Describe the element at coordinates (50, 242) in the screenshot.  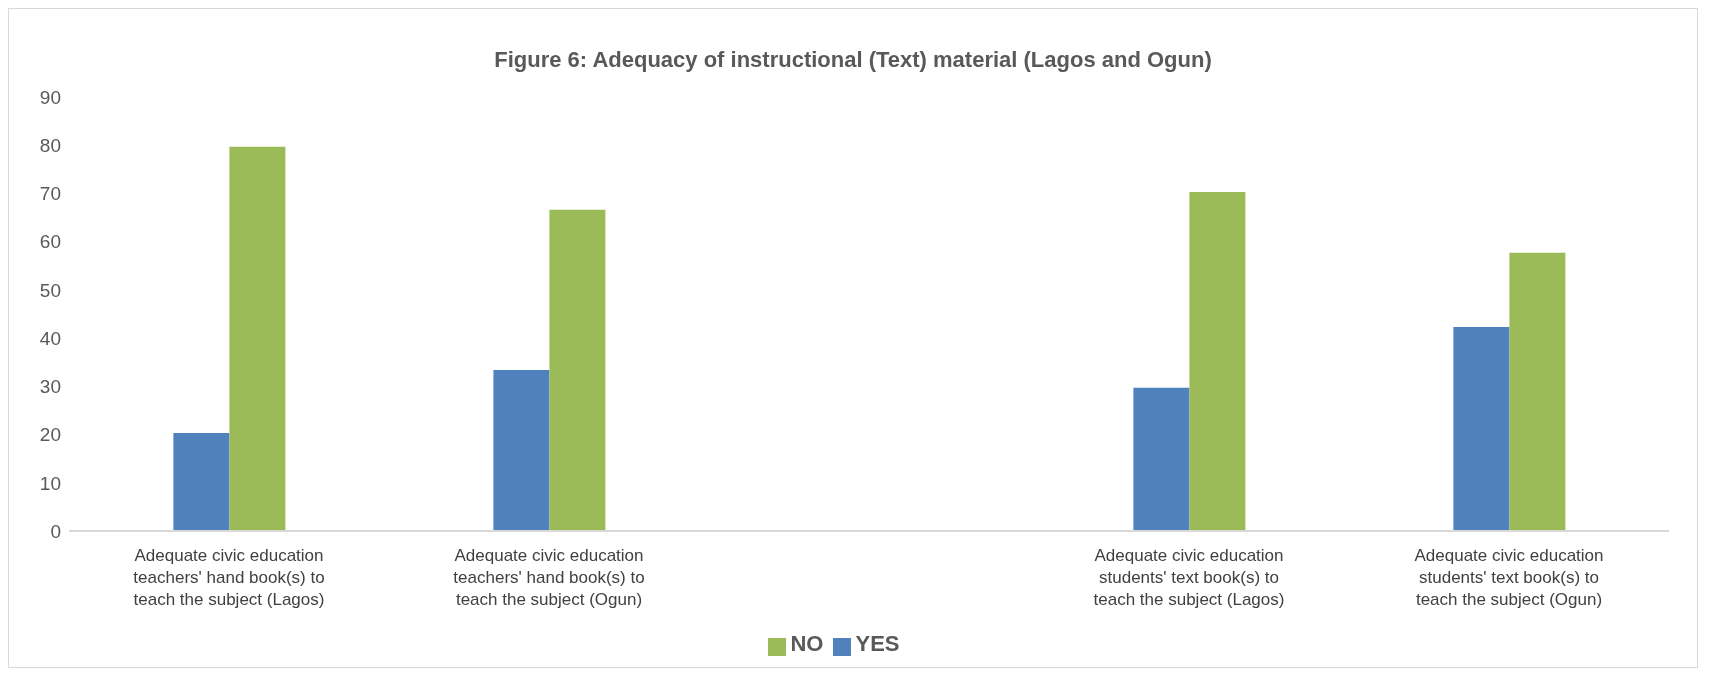
I see `y-tick-label: 60` at that location.